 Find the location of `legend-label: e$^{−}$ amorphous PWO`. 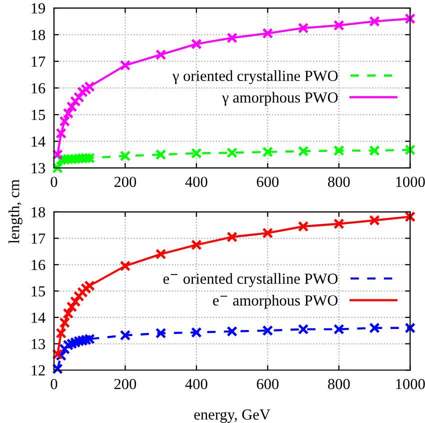

legend-label: e$^{−}$ amorphous PWO is located at coordinates (275, 301).